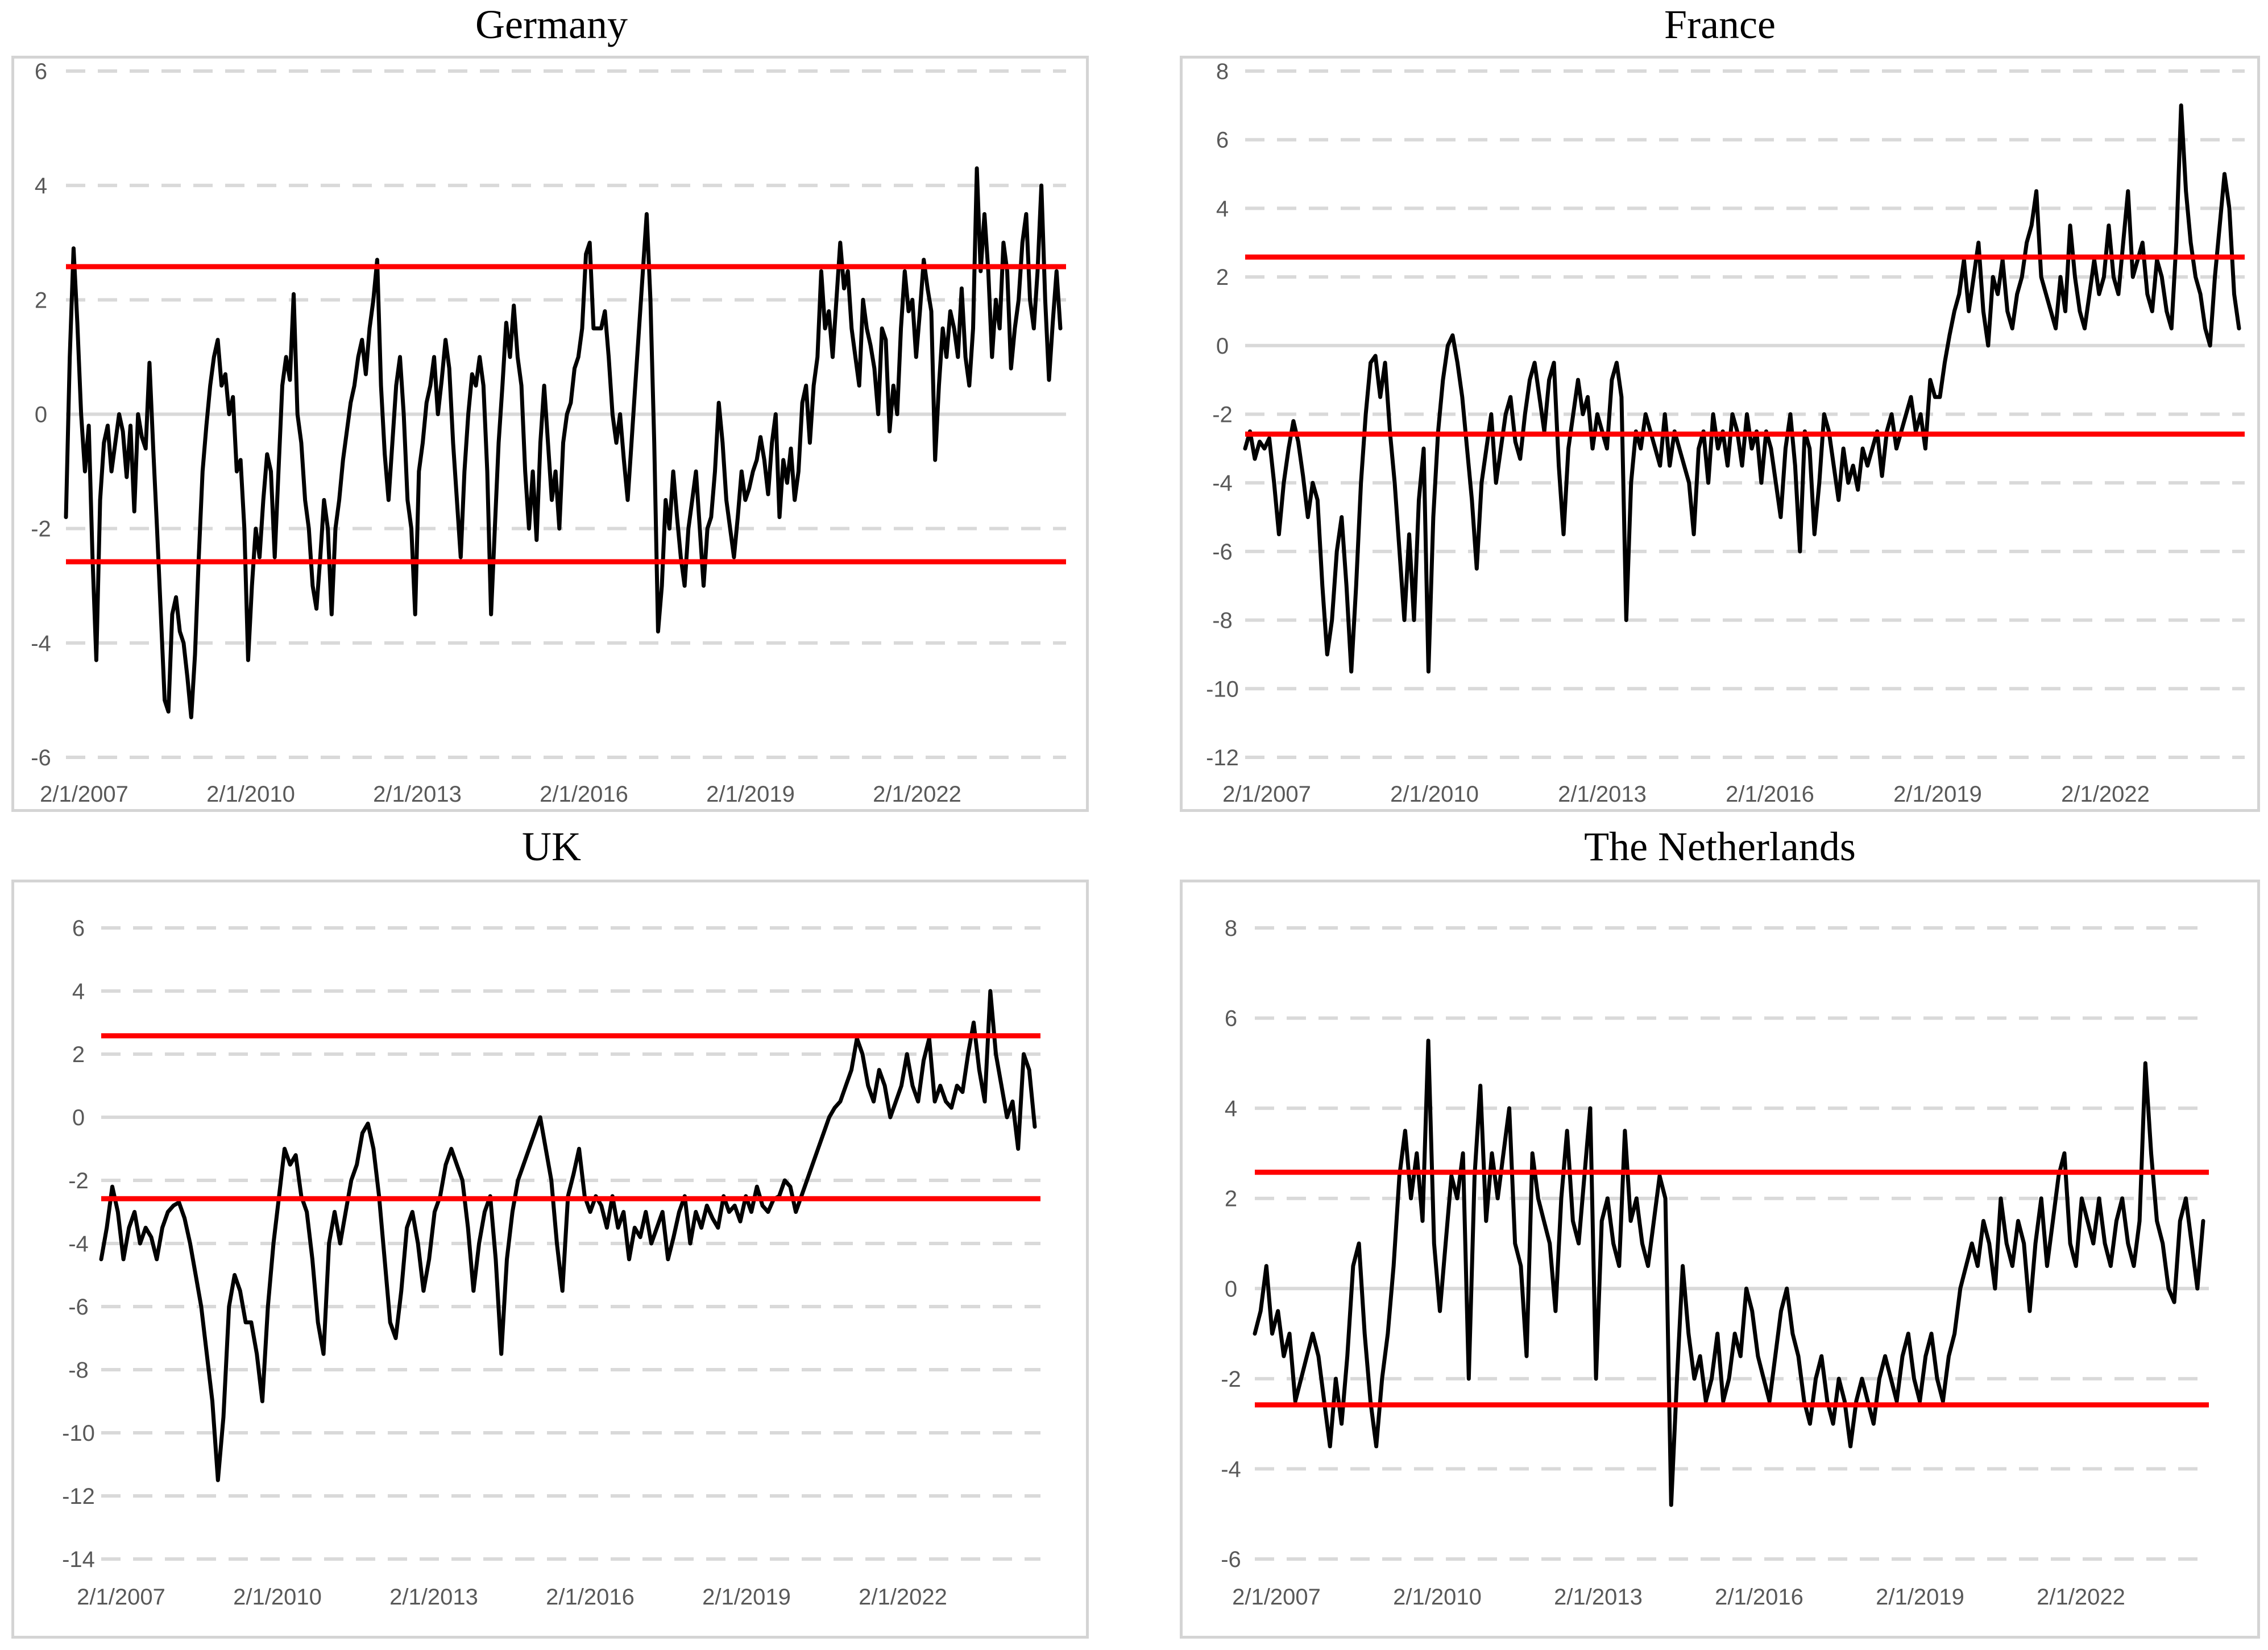  Describe the element at coordinates (1720, 846) in the screenshot. I see `chart-title-the-netherlands: The Netherlands` at that location.